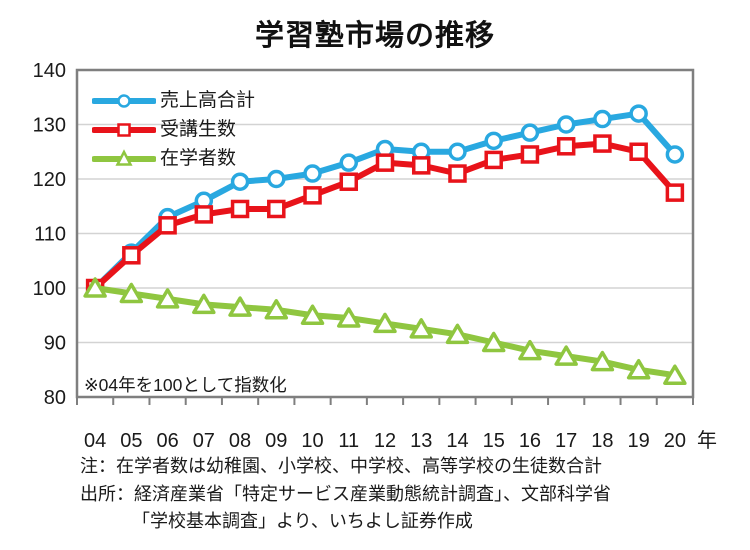 The image size is (750, 550). I want to click on x-tick-label-10: 10, so click(312, 441).